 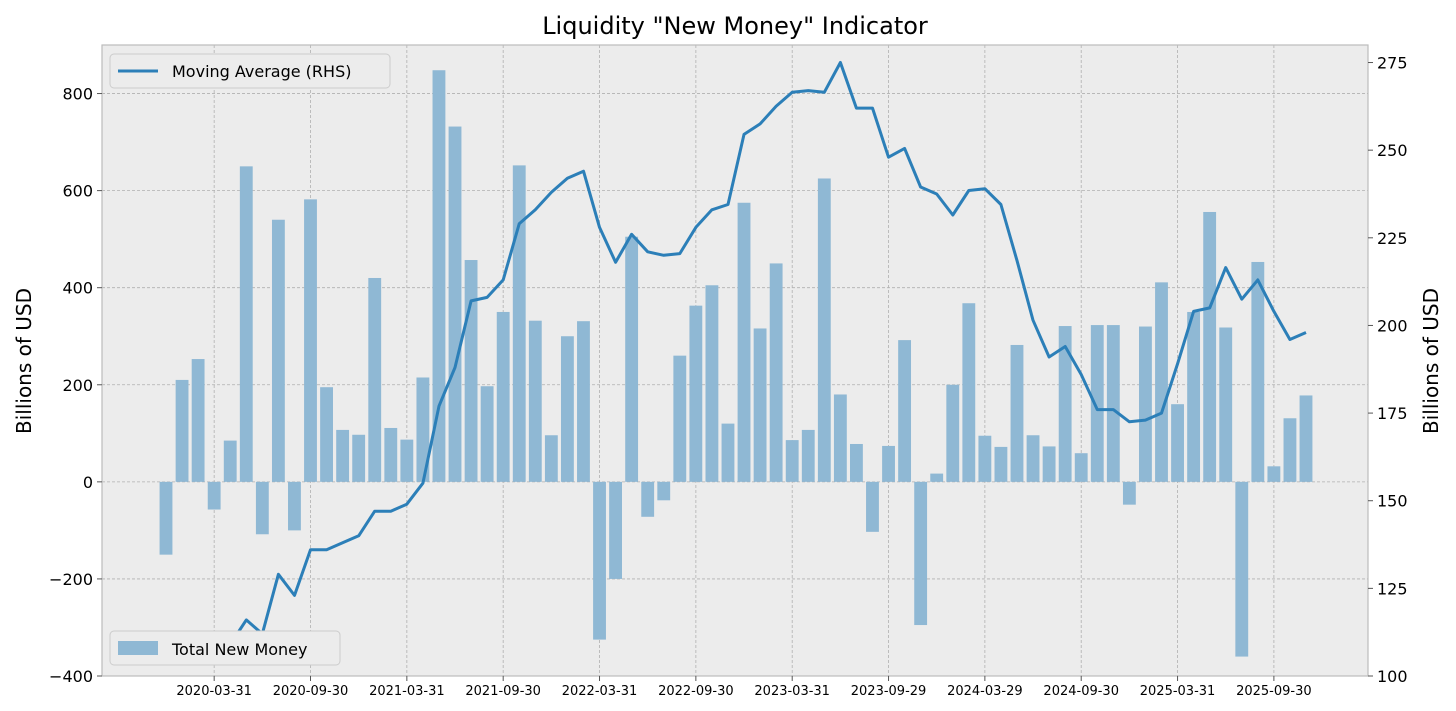 What do you see at coordinates (735, 26) in the screenshot?
I see `chart-title: Liquidity "New Money" Indicator` at bounding box center [735, 26].